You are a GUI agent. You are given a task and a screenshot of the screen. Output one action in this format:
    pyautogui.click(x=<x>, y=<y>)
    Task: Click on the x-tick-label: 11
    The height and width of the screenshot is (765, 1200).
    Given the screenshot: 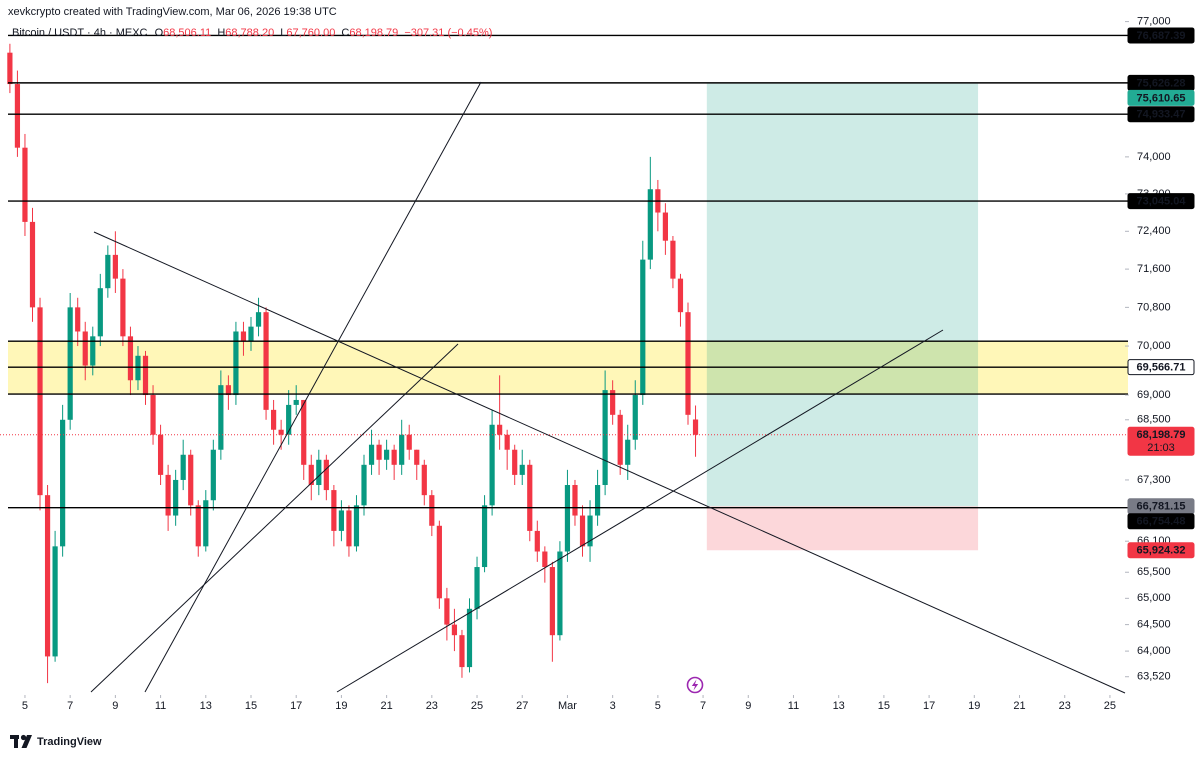 What is the action you would take?
    pyautogui.click(x=160, y=706)
    